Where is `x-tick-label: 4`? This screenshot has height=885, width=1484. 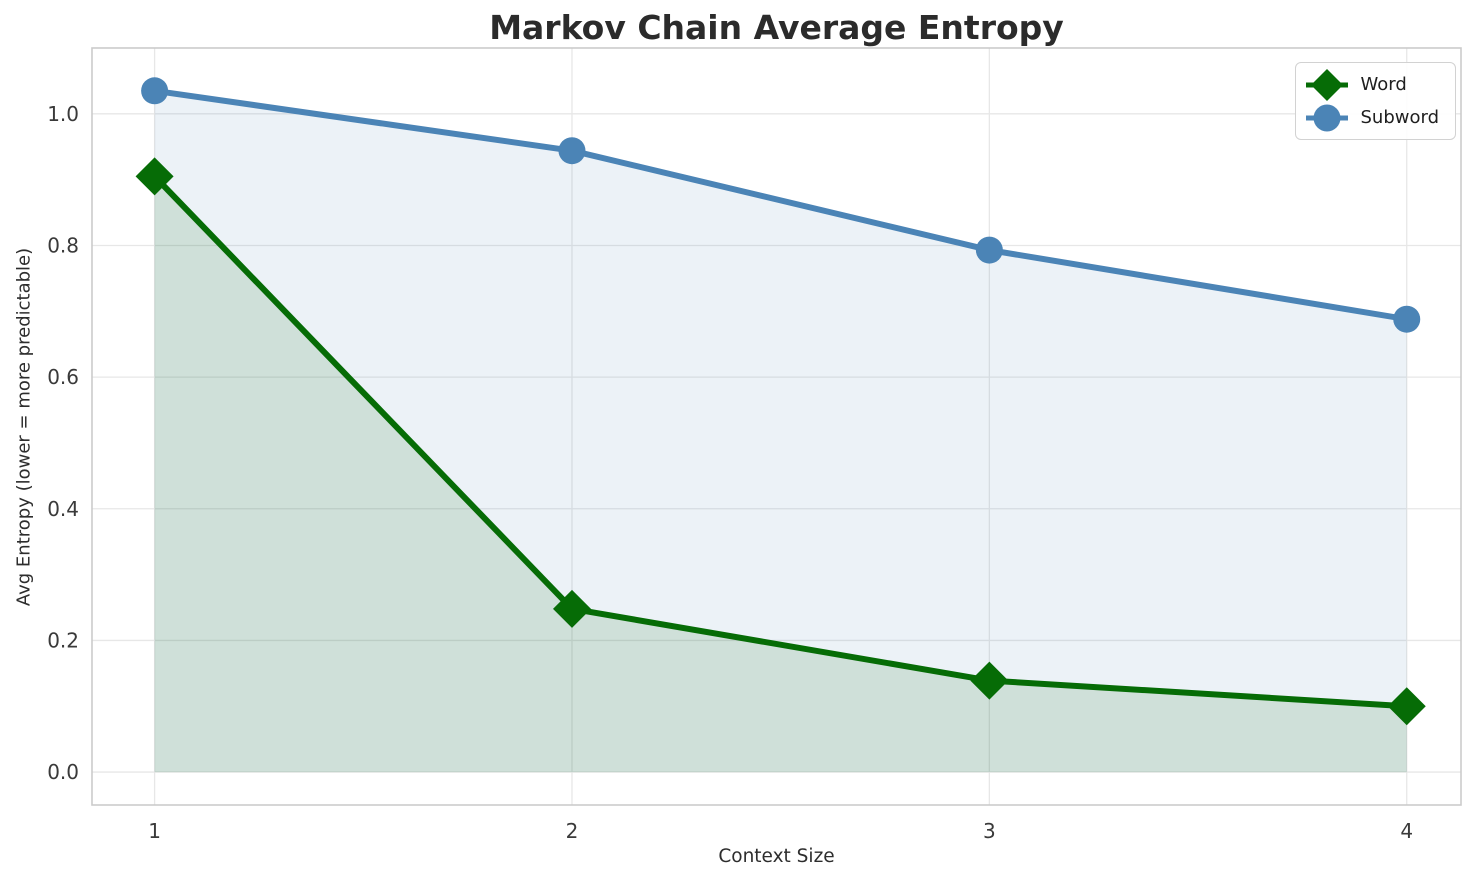
x-tick-label: 4 is located at coordinates (1406, 831).